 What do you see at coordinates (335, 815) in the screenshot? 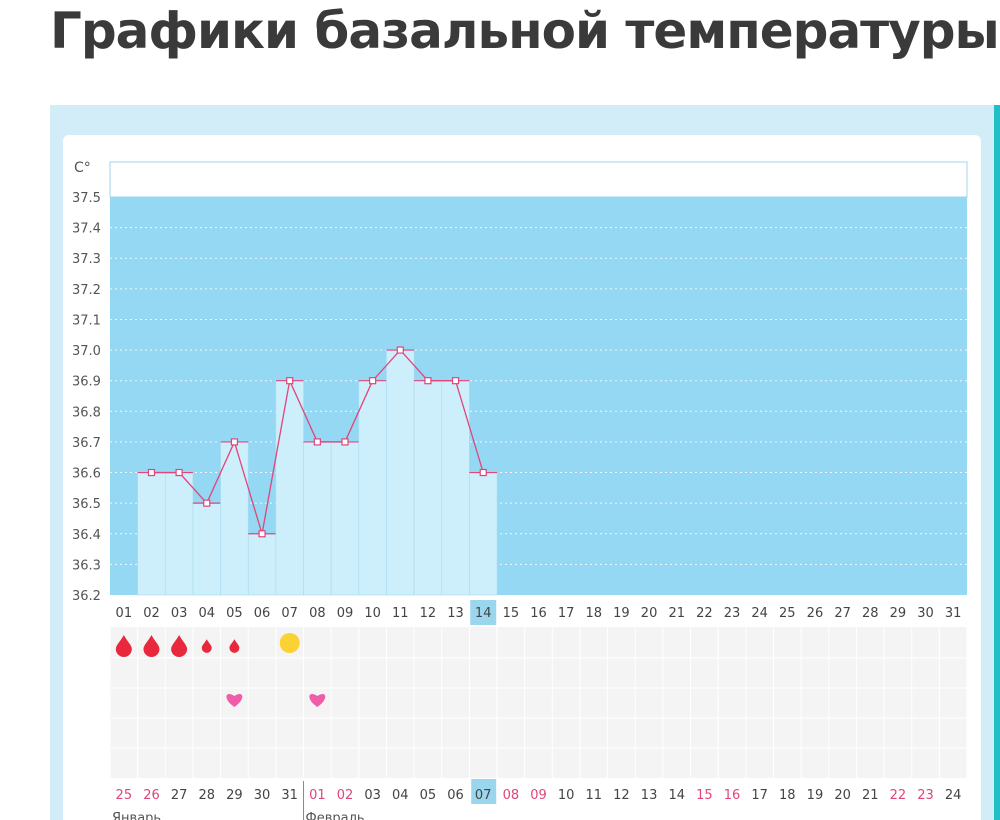
I see `month-label: Февраль` at bounding box center [335, 815].